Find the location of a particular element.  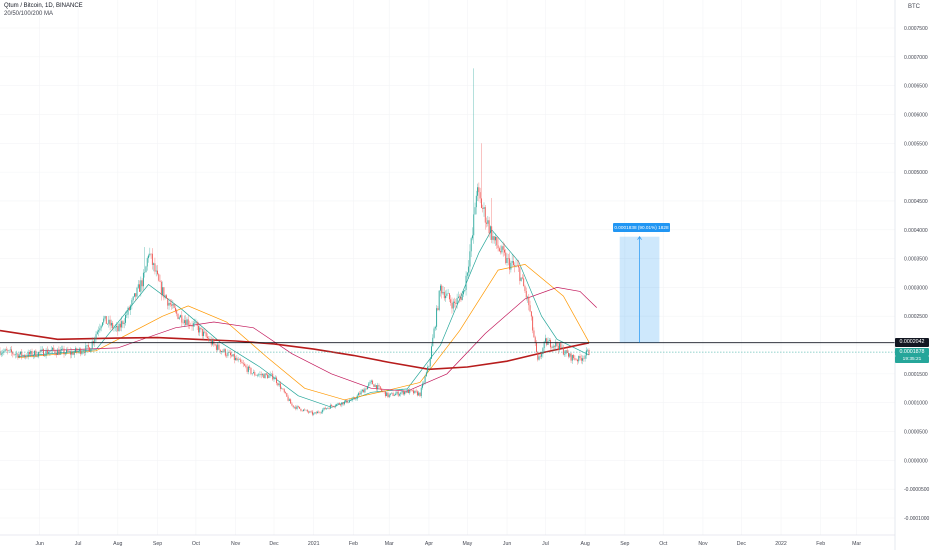

measure-label: 0.0001838 (90.01%) 1828 is located at coordinates (641, 227).